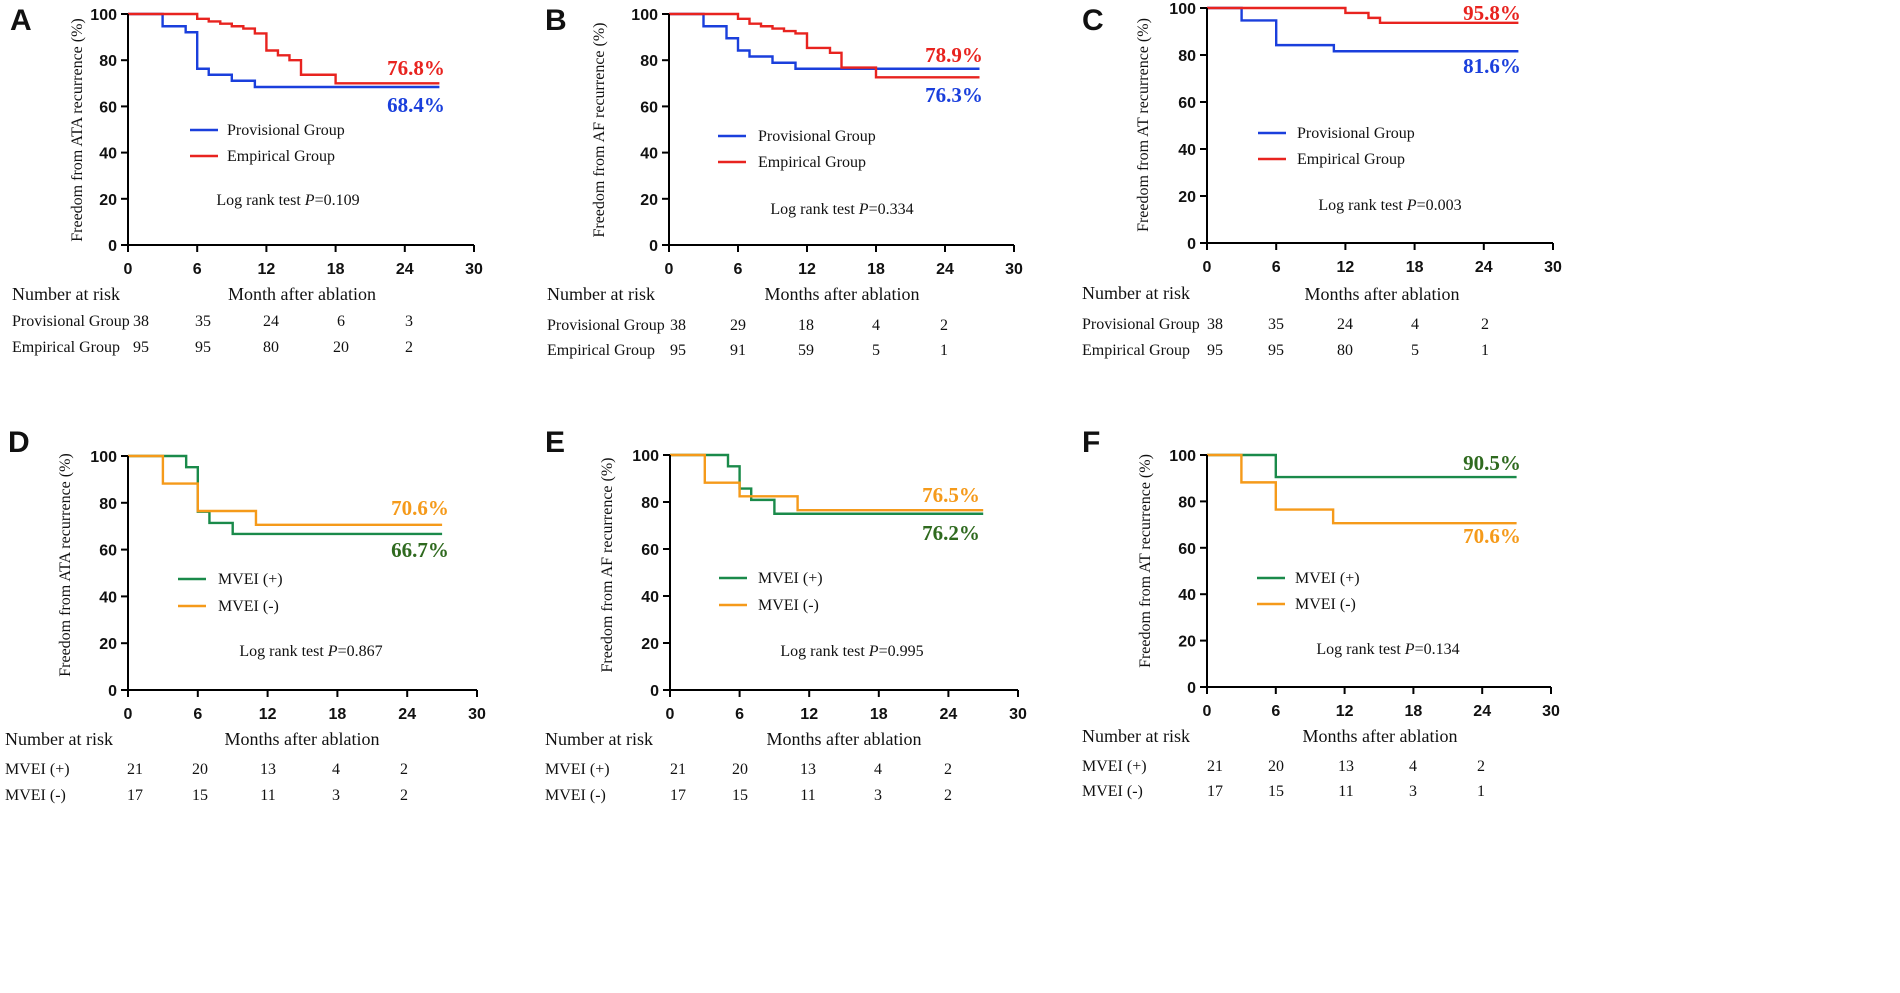  Describe the element at coordinates (607, 564) in the screenshot. I see `y-axis-title: Freedom from AF recurrence (%)` at that location.